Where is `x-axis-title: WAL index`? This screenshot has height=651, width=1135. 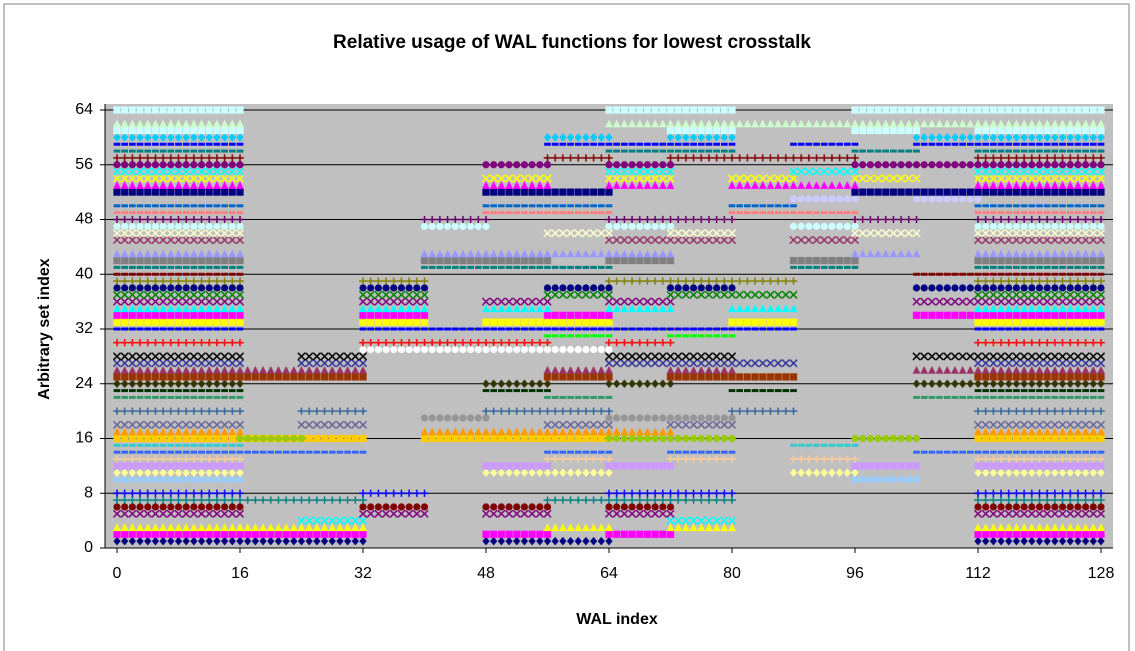 x-axis-title: WAL index is located at coordinates (617, 619).